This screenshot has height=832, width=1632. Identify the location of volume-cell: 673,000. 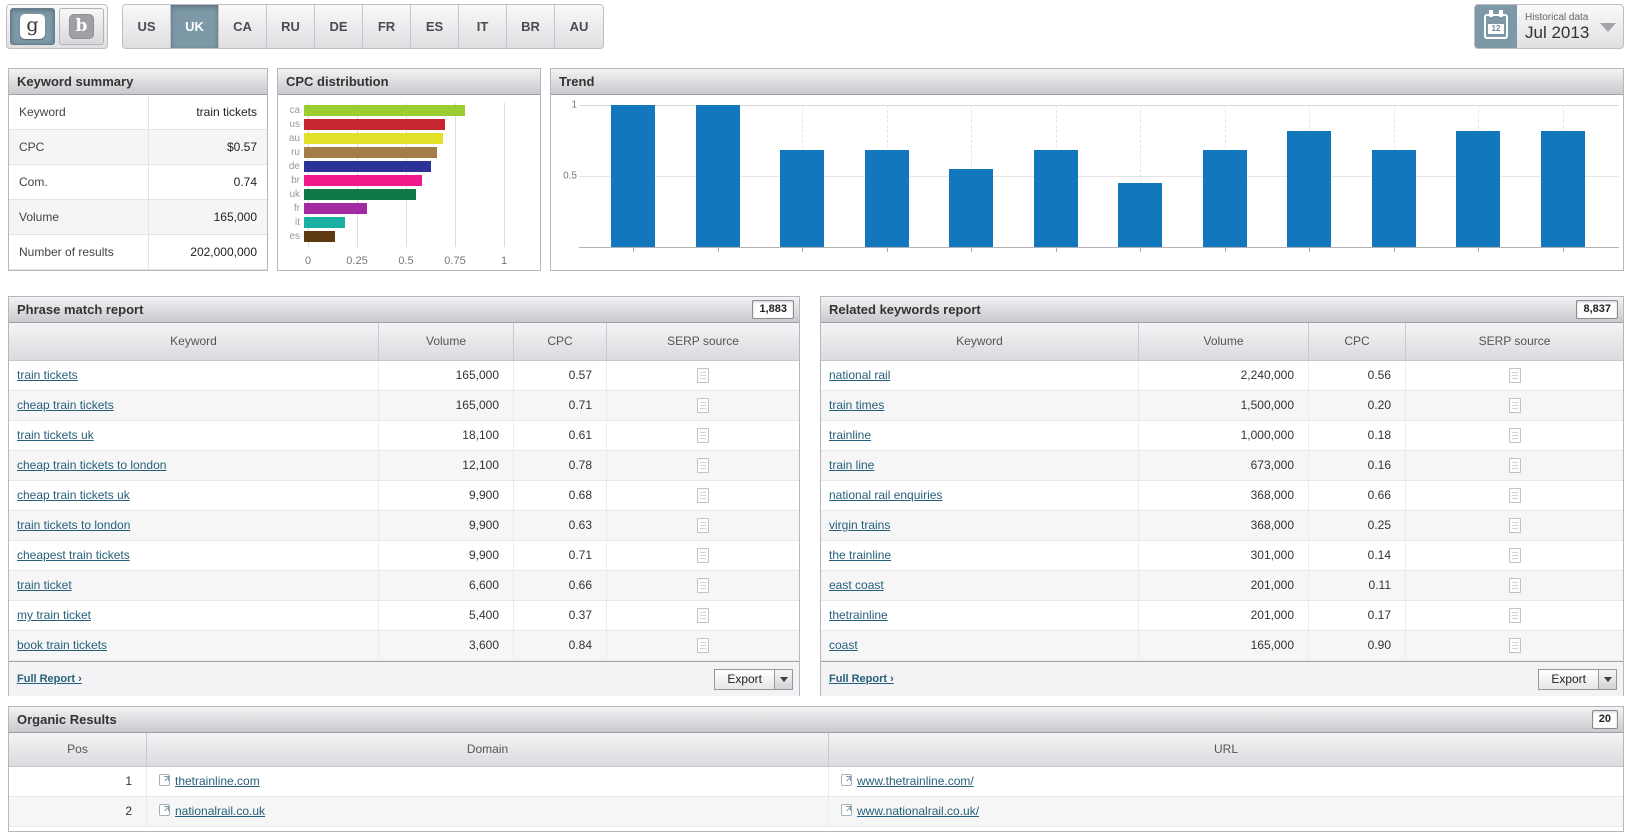
(1224, 465).